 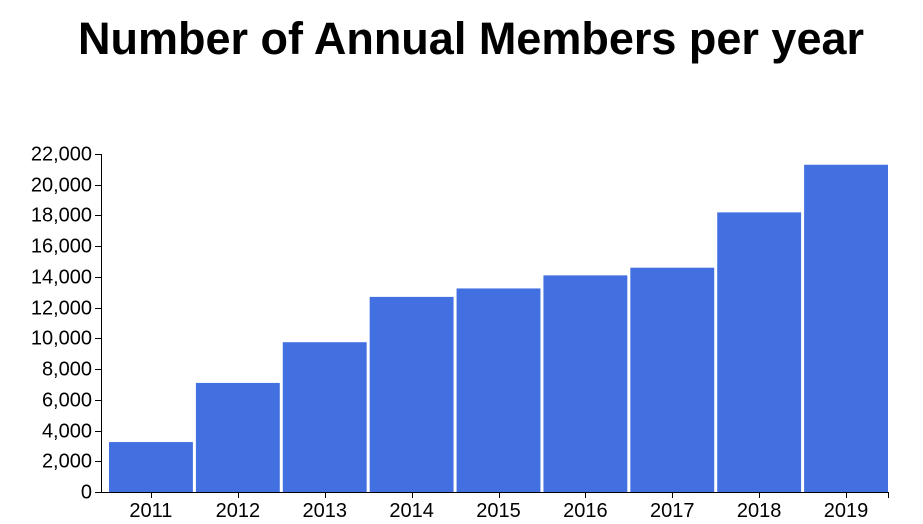 What do you see at coordinates (237, 437) in the screenshot?
I see `bar-2012` at bounding box center [237, 437].